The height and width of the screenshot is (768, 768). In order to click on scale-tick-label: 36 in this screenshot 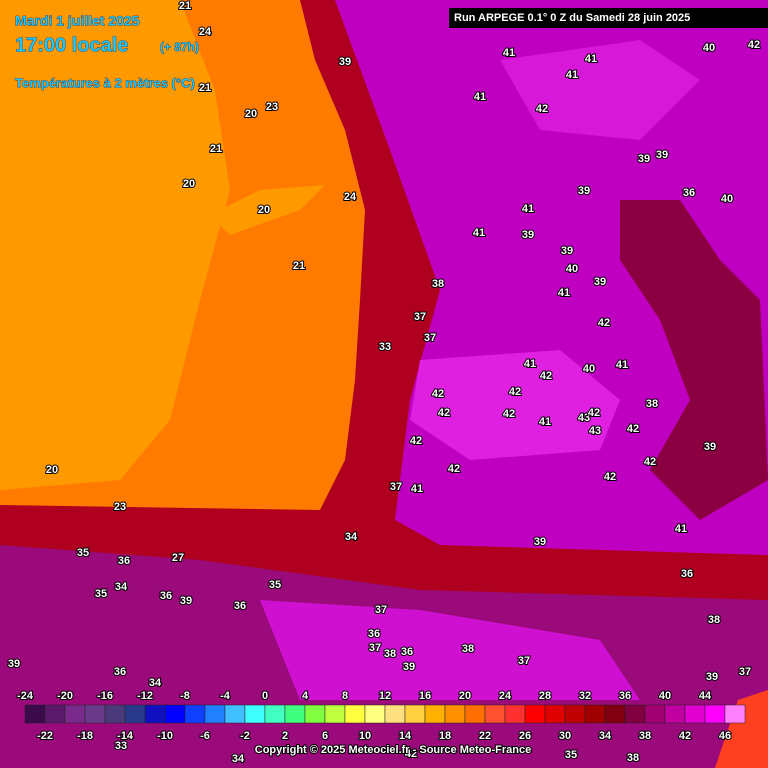, I will do `click(625, 696)`.